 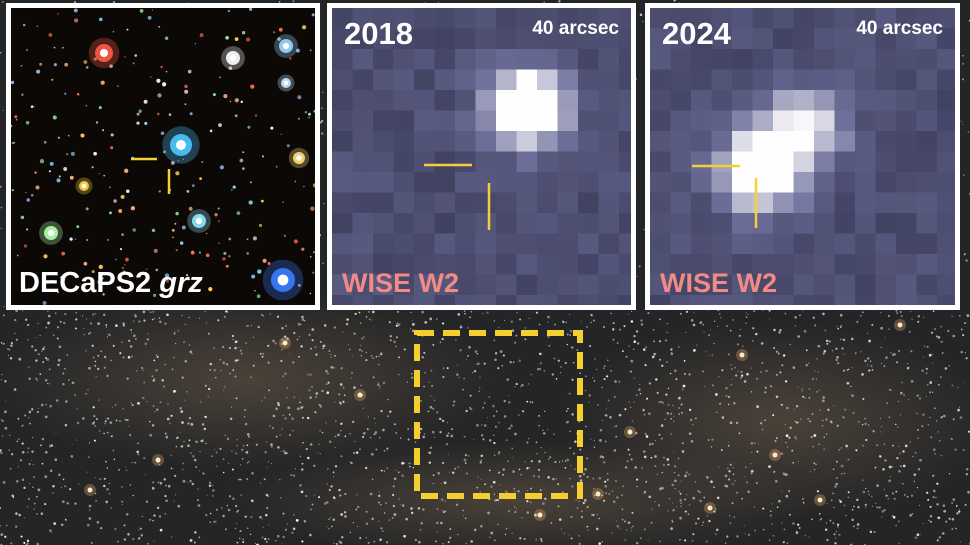 What do you see at coordinates (498, 414) in the screenshot?
I see `target-region-box` at bounding box center [498, 414].